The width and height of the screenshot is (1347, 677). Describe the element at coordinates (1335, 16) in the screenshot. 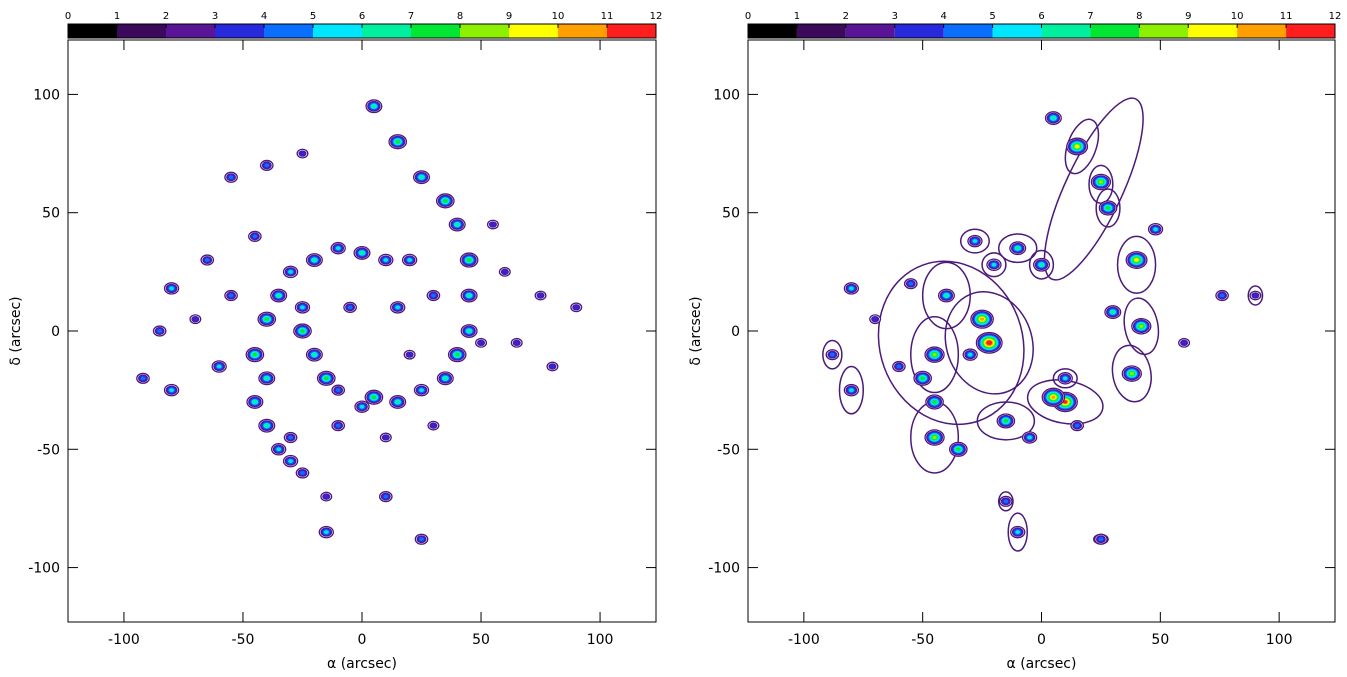

I see `colorbar-tick-label: 12` at that location.